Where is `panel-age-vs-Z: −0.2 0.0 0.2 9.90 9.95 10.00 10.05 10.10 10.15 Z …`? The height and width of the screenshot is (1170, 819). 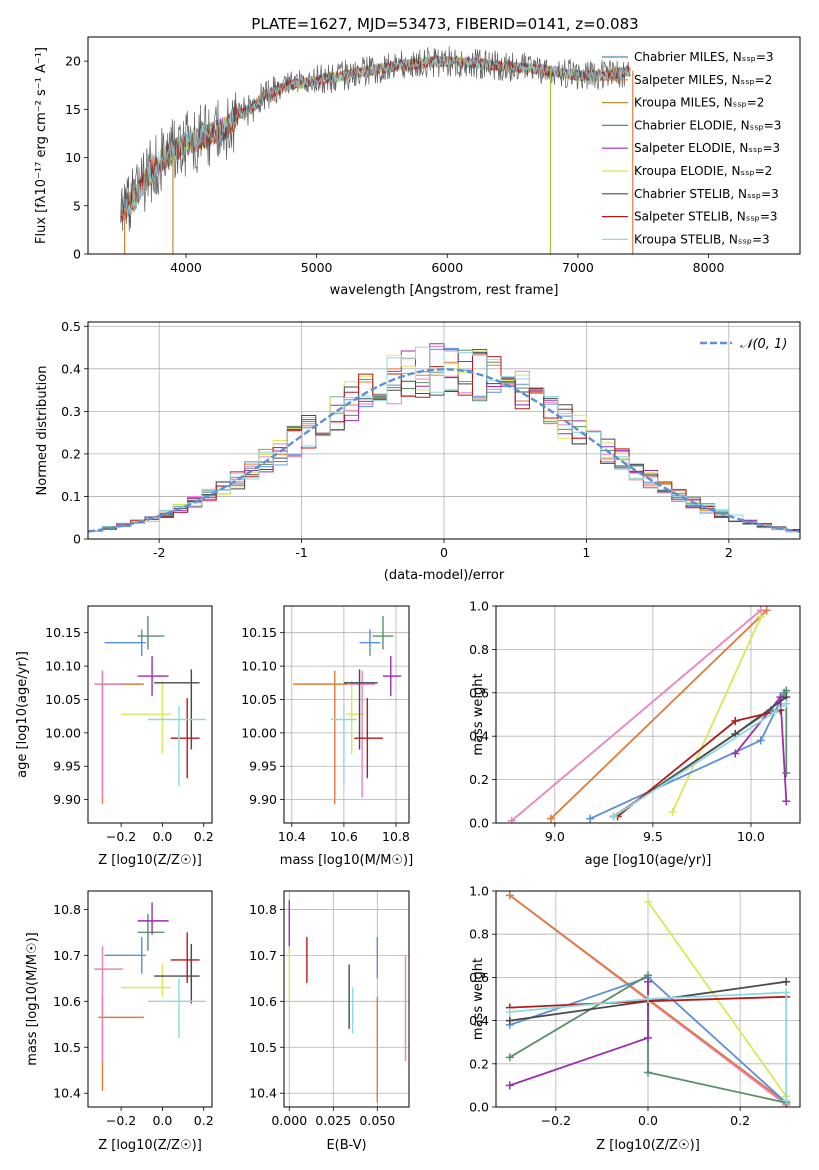 panel-age-vs-Z: −0.2 0.0 0.2 9.90 9.95 10.00 10.05 10.10 10.15 Z … is located at coordinates (114, 736).